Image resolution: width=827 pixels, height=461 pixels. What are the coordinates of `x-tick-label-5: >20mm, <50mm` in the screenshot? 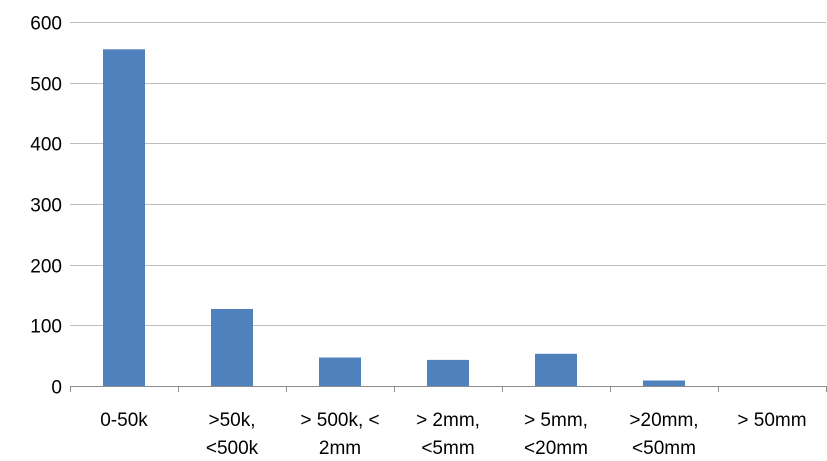 It's located at (663, 434).